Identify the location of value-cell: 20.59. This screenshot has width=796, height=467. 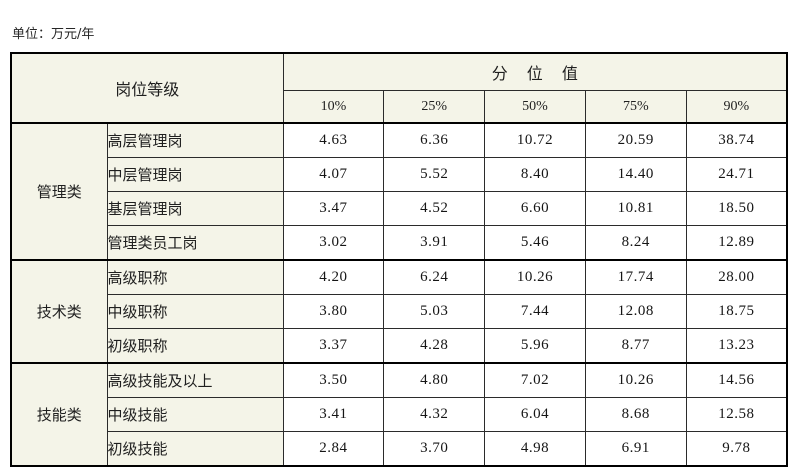
(635, 140).